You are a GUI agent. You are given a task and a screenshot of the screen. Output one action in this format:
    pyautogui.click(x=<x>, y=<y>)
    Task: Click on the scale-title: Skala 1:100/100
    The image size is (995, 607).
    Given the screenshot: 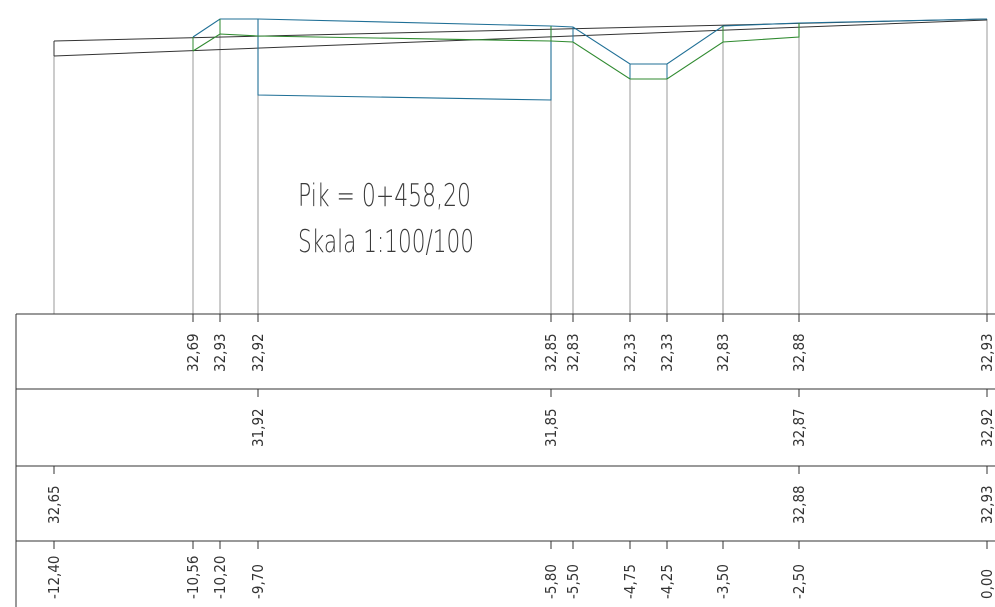 What is the action you would take?
    pyautogui.click(x=386, y=242)
    